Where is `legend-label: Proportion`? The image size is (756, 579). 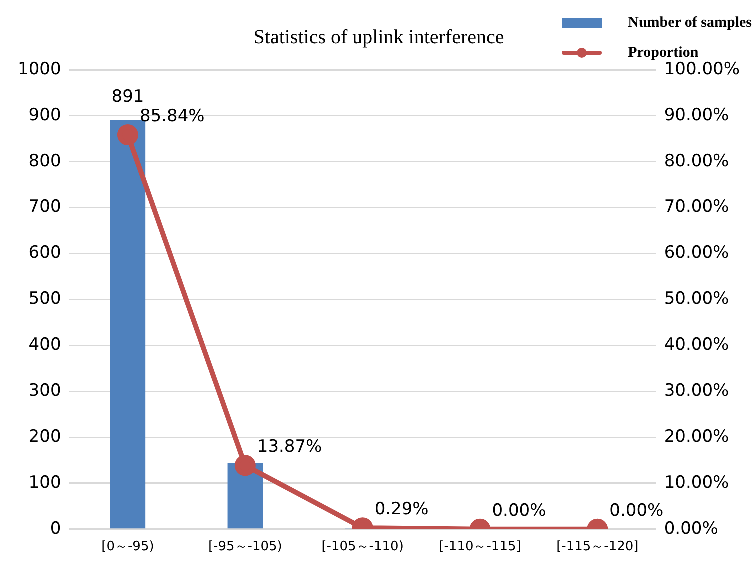
legend-label: Proportion is located at coordinates (663, 53).